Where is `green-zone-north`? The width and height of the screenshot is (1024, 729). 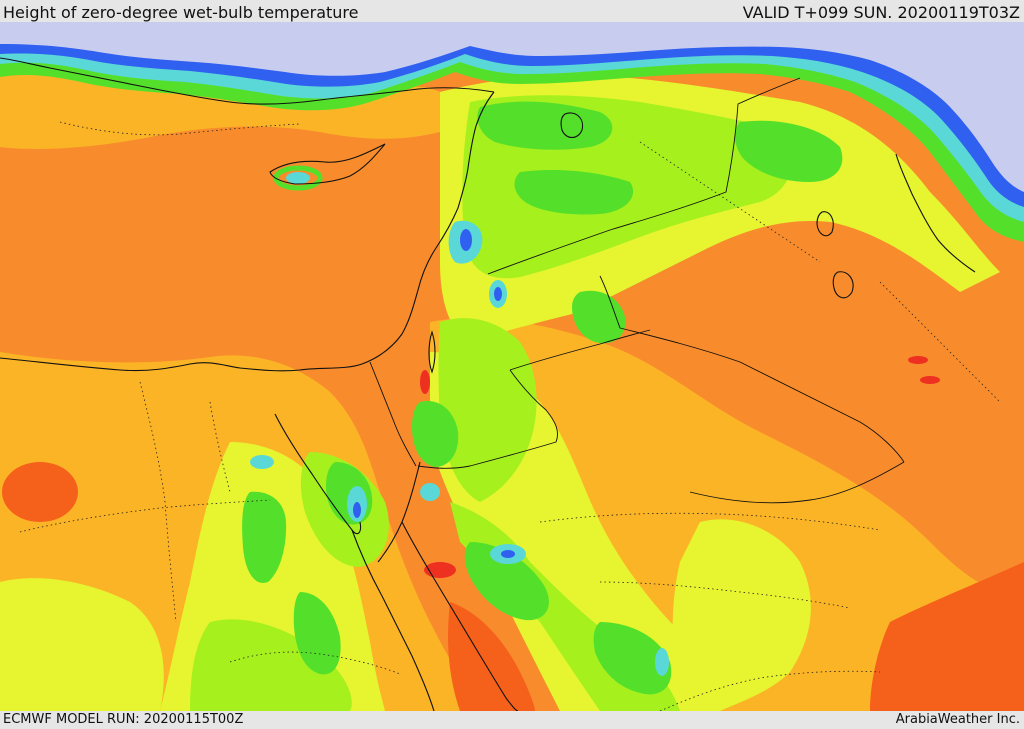
green-zone-north is located at coordinates (545, 125).